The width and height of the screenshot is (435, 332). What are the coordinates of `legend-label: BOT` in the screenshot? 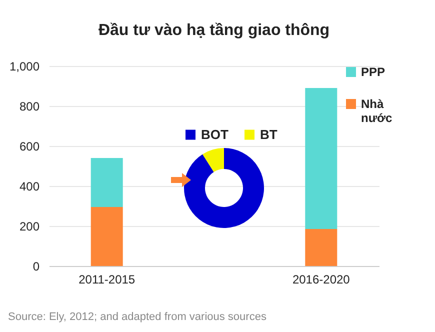 It's located at (214, 134).